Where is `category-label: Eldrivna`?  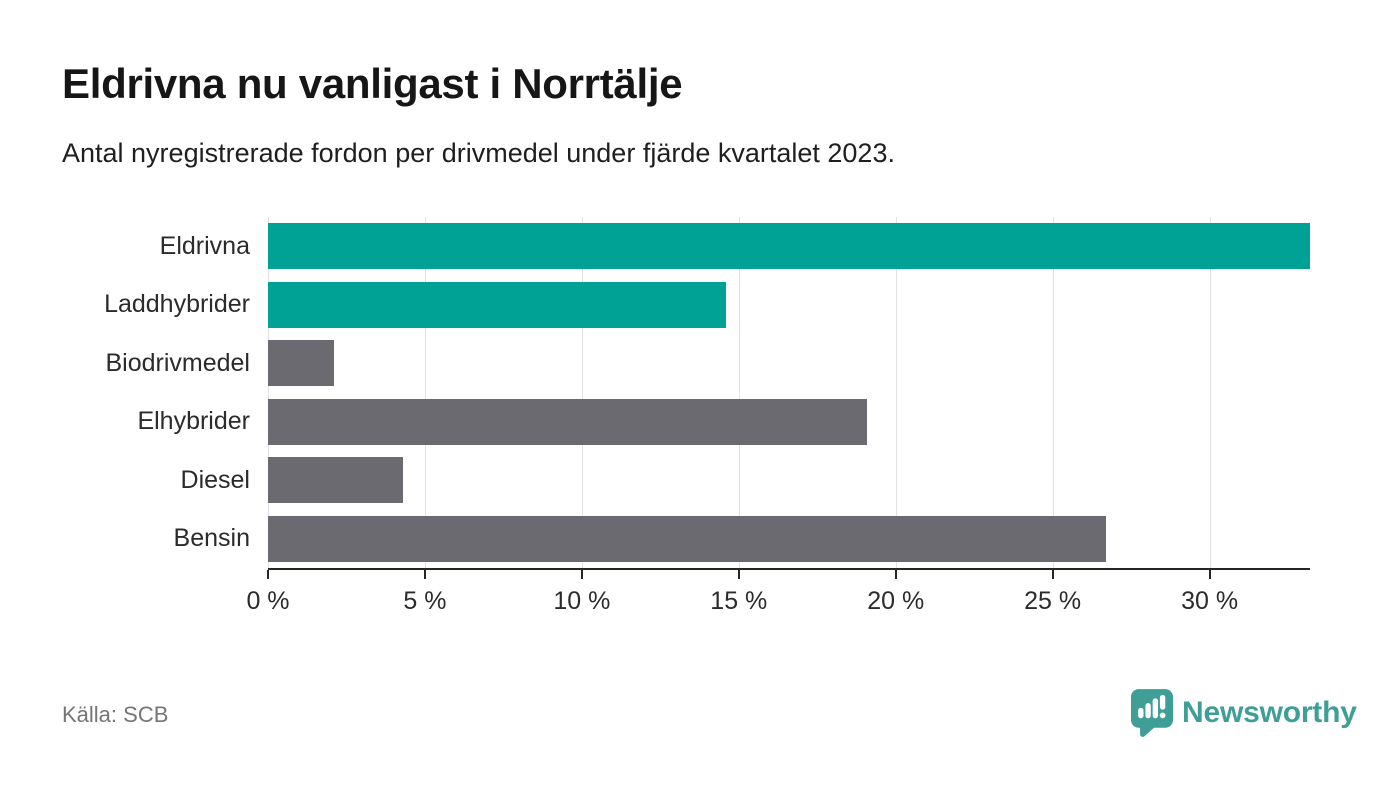
category-label: Eldrivna is located at coordinates (204, 245).